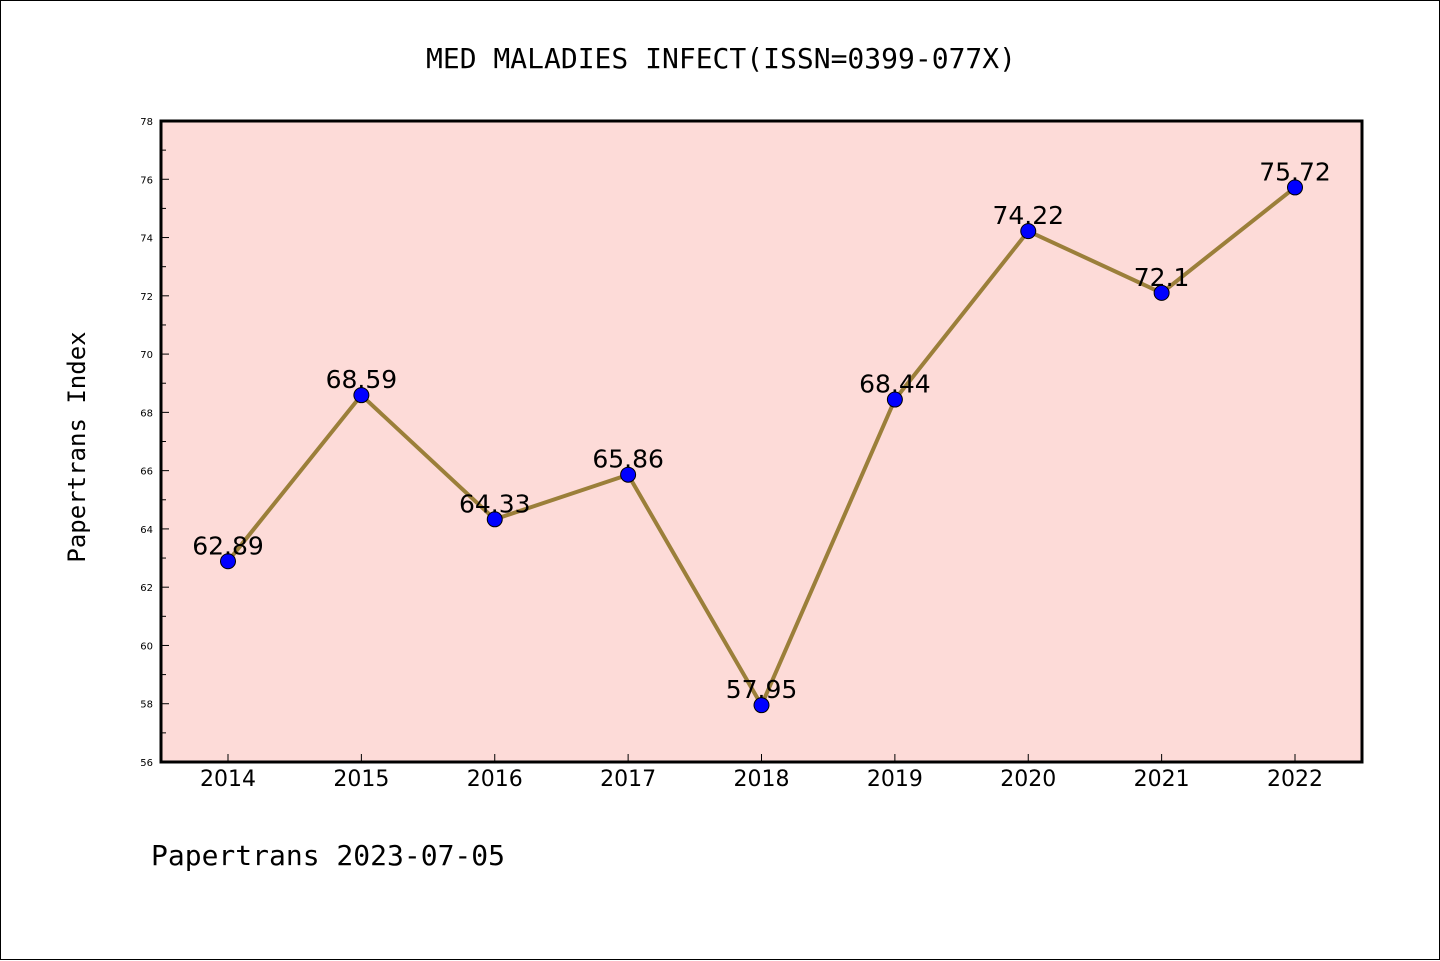 The image size is (1440, 961). I want to click on footer-date: Papertrans 2023-07-05, so click(328, 855).